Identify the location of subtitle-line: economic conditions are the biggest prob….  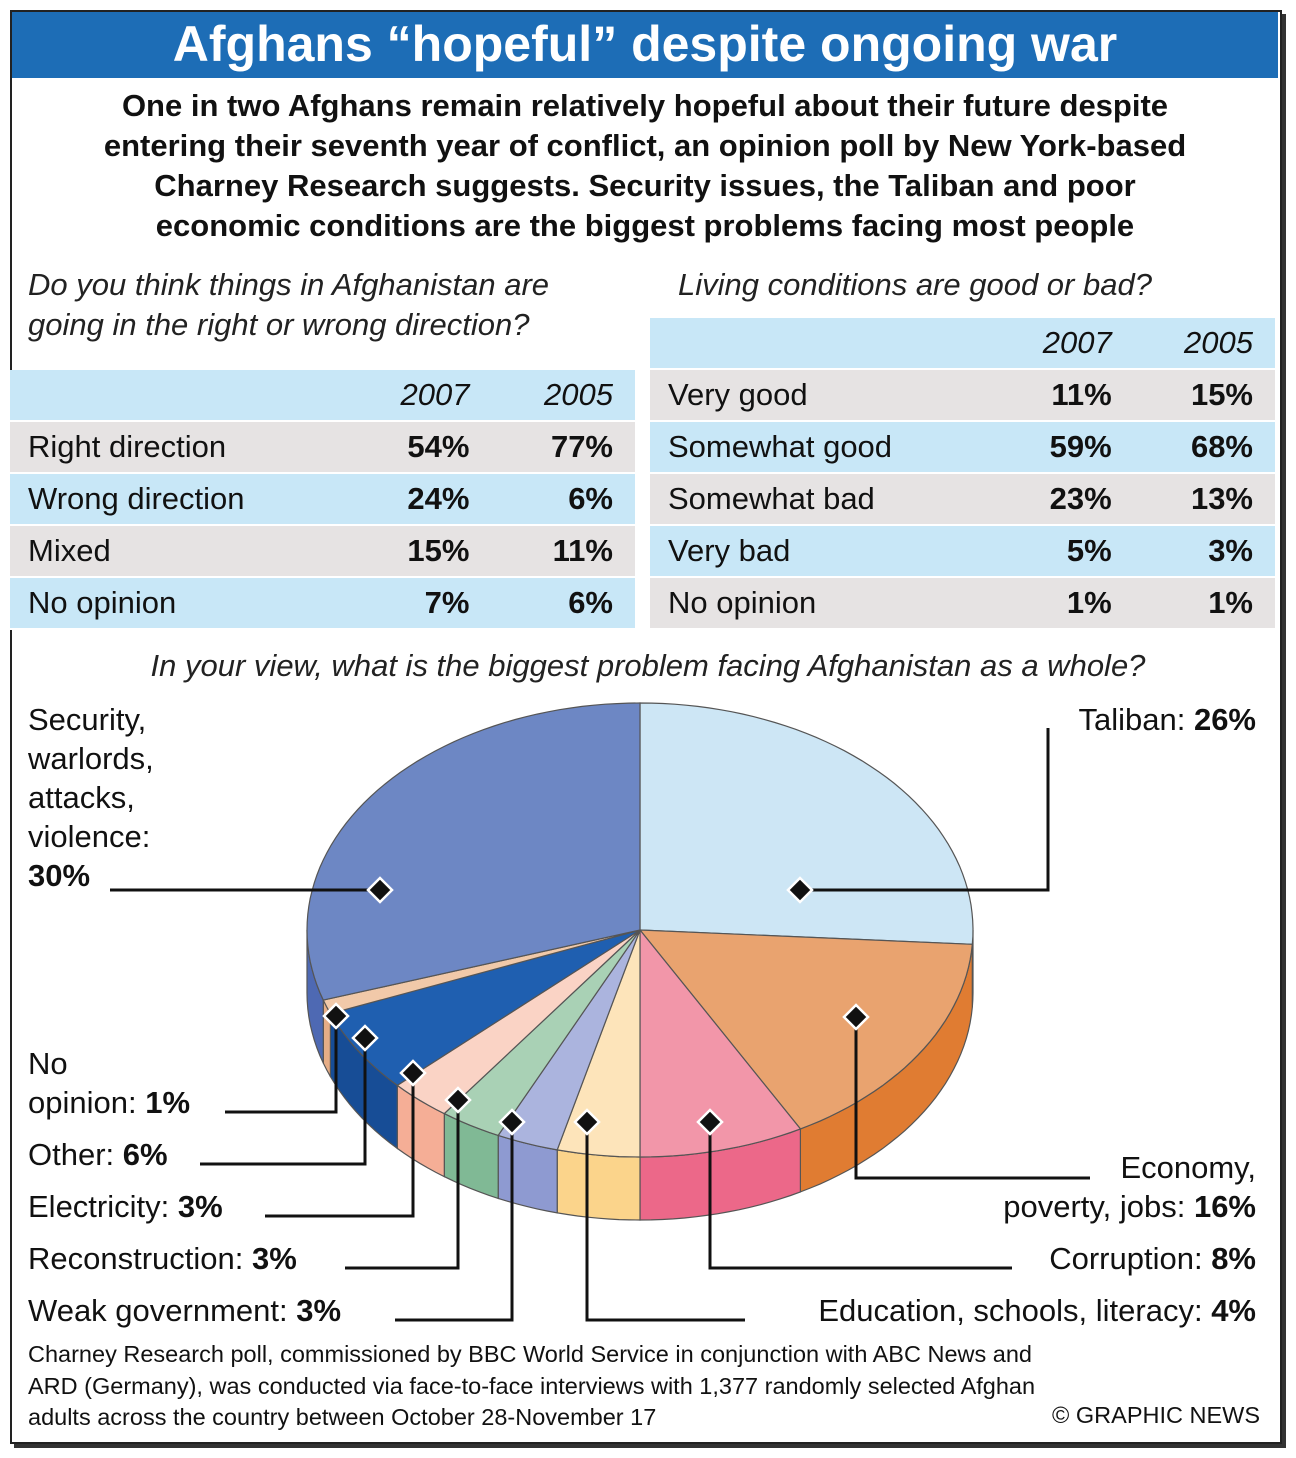
(645, 225).